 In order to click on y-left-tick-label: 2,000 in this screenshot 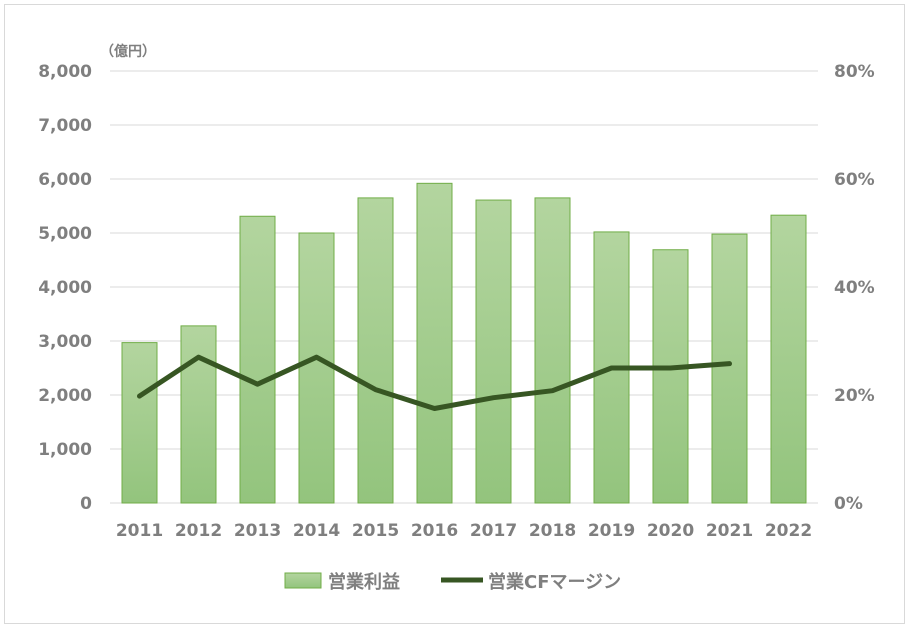, I will do `click(65, 396)`.